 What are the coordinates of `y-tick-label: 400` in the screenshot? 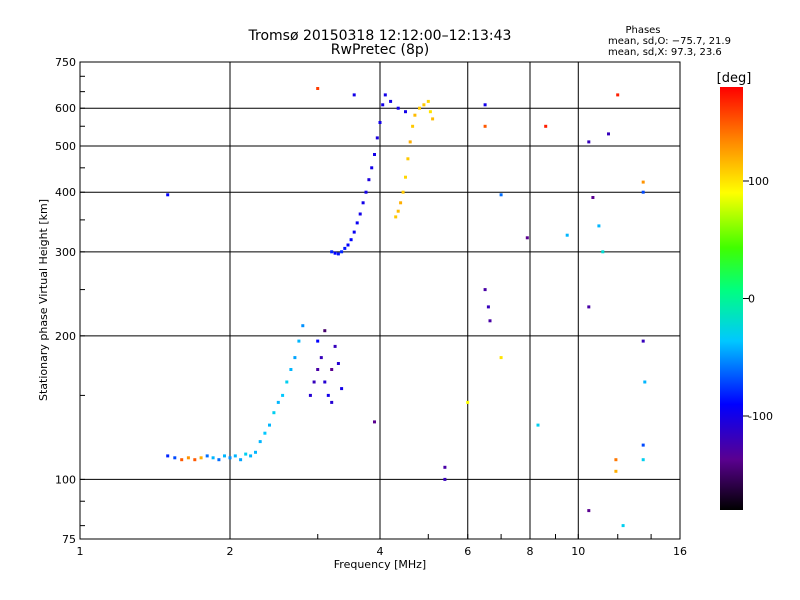 It's located at (65, 192).